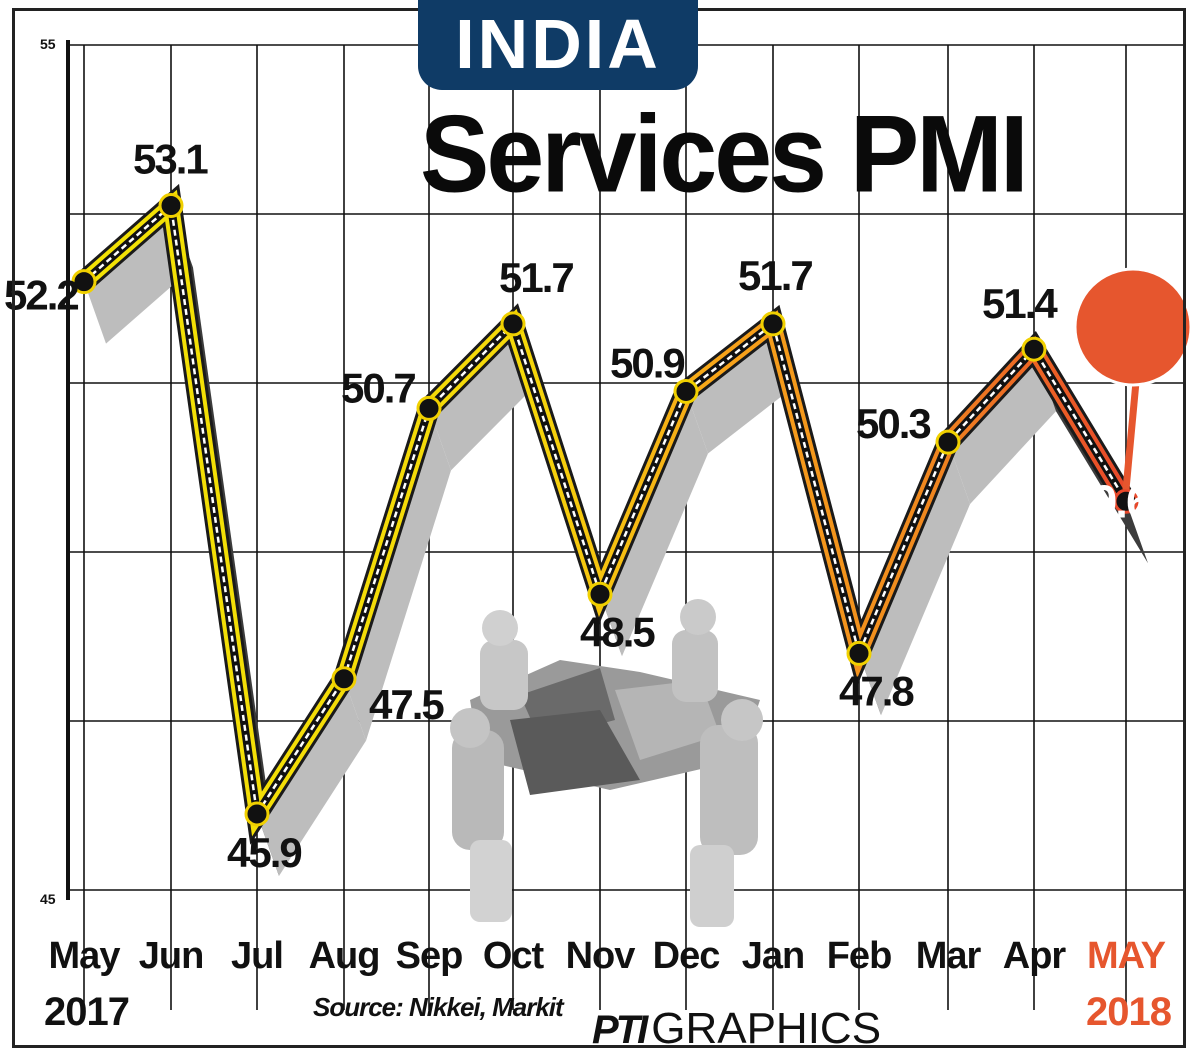  What do you see at coordinates (513, 324) in the screenshot?
I see `data-point-oct` at bounding box center [513, 324].